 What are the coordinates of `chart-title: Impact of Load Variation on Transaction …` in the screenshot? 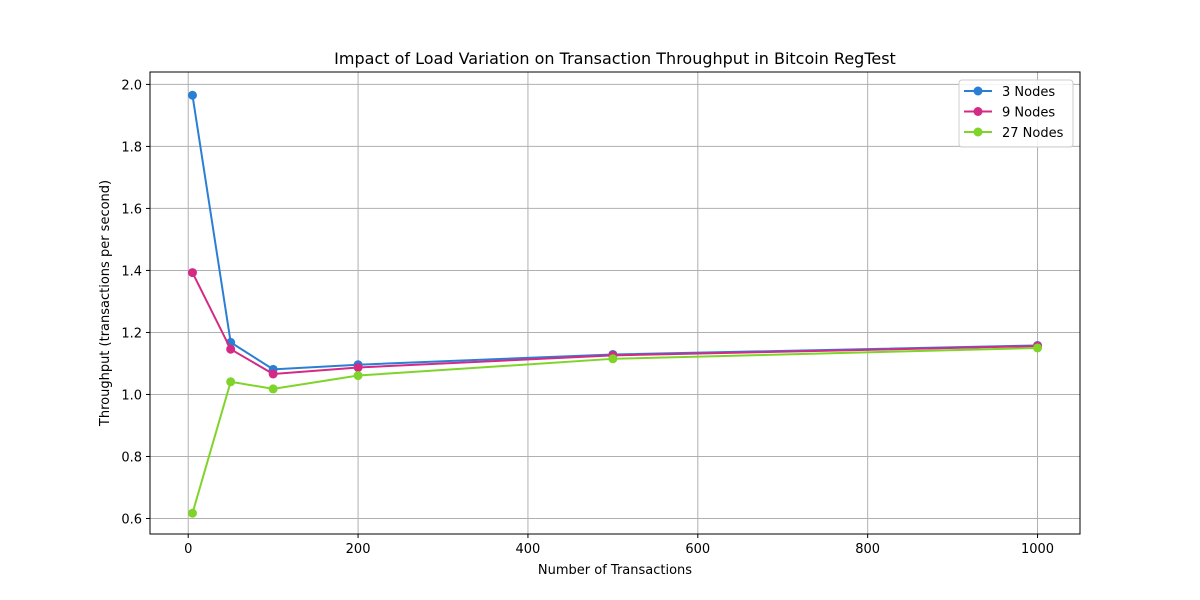 It's located at (615, 58).